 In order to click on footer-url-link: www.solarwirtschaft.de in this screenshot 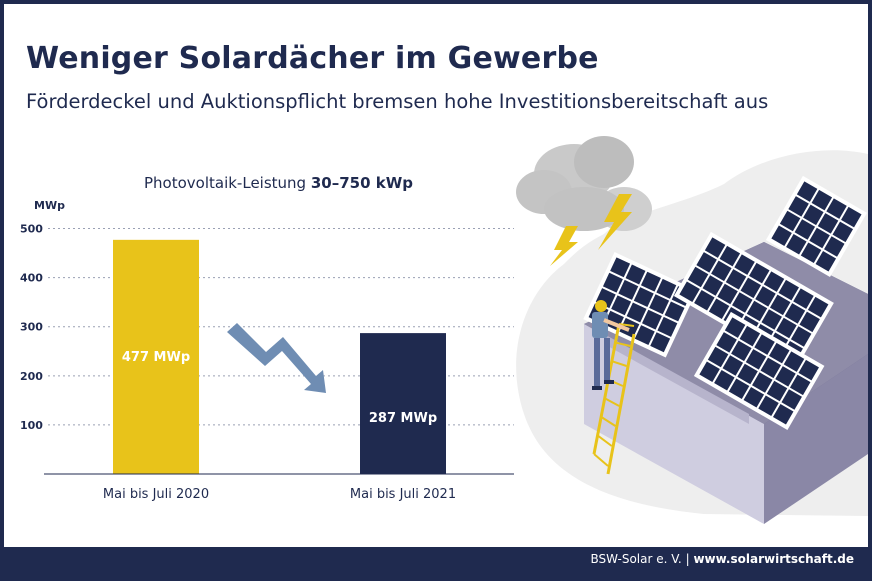, I will do `click(773, 559)`.